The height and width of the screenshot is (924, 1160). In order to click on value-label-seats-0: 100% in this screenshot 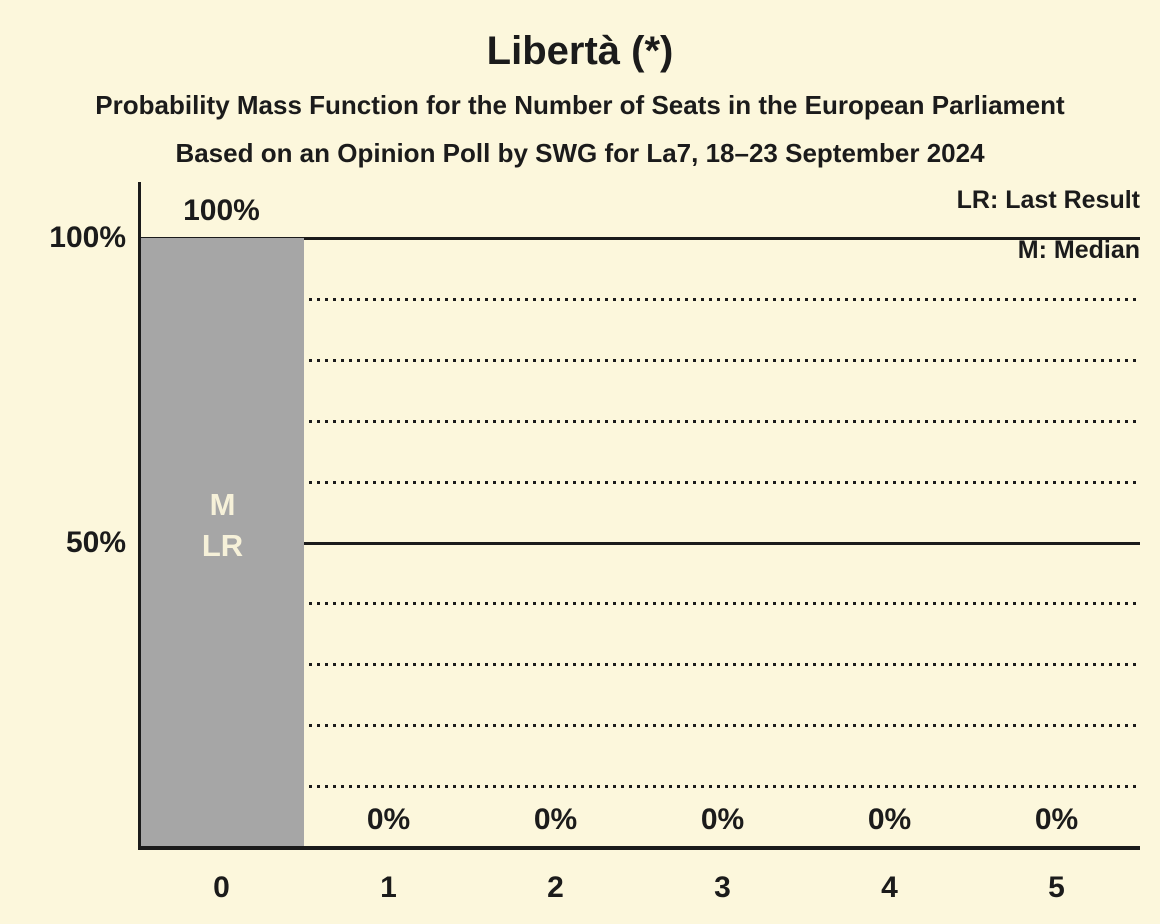, I will do `click(221, 210)`.